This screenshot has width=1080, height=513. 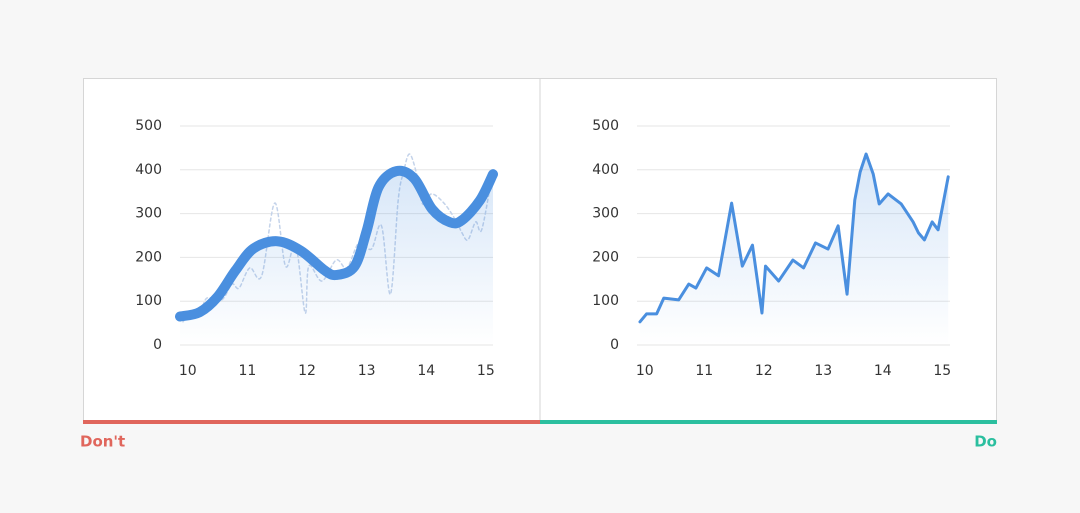 I want to click on do-bar, so click(x=768, y=422).